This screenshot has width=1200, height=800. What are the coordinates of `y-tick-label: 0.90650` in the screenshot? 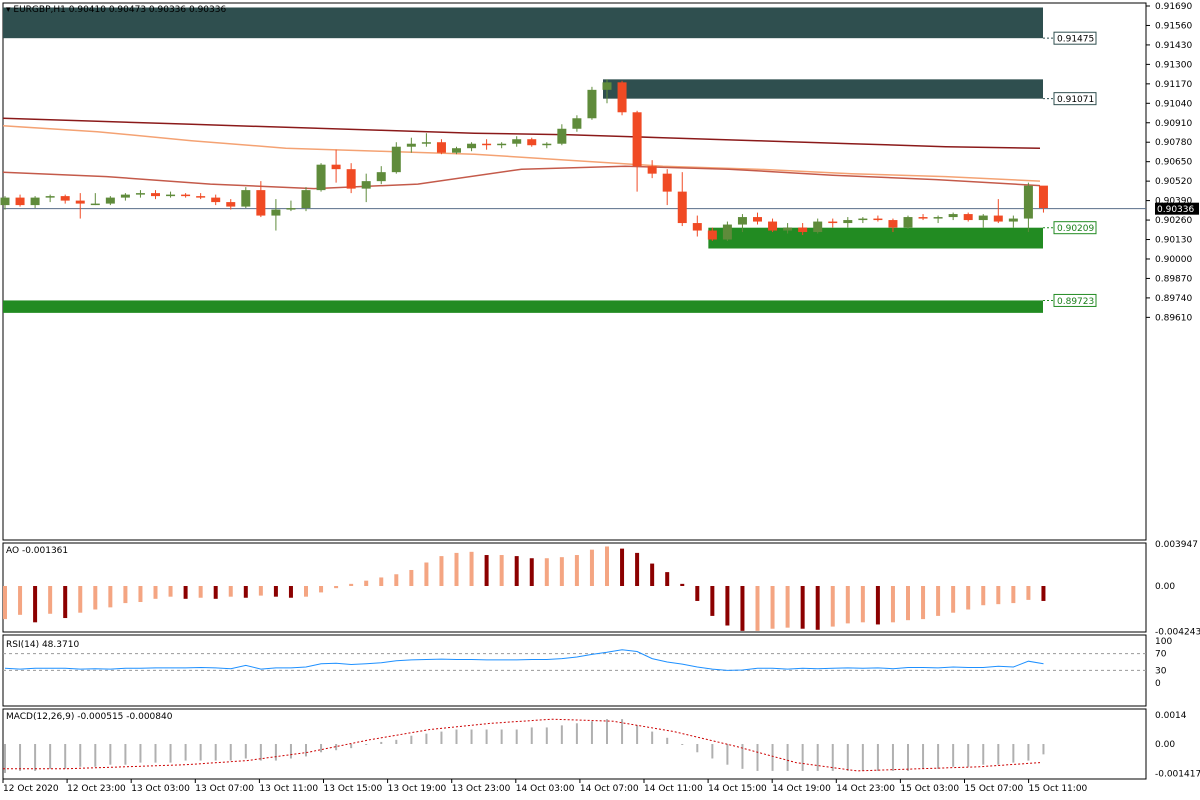 It's located at (1173, 163).